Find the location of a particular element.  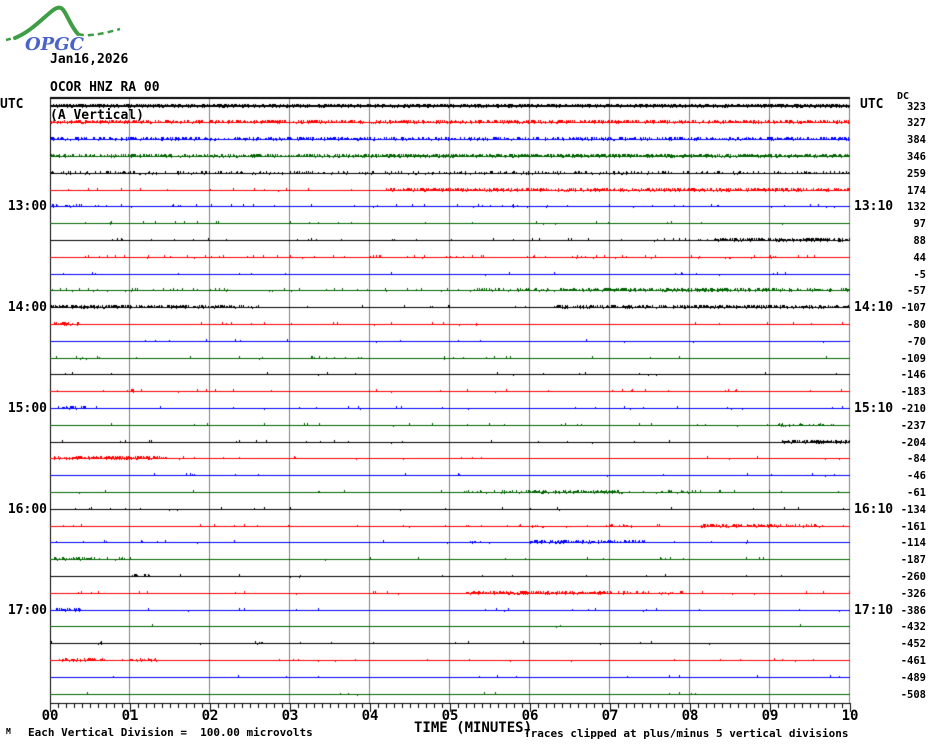

dc-value: -326 is located at coordinates (913, 593).